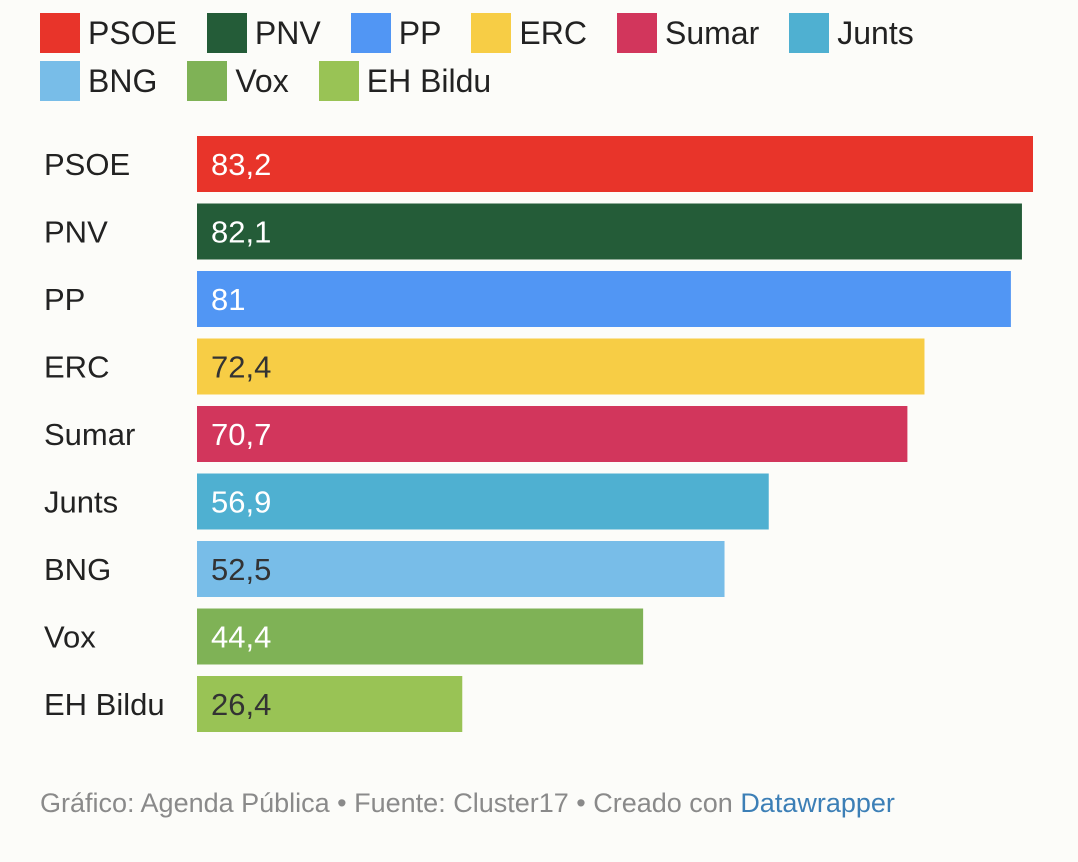 The image size is (1078, 862). What do you see at coordinates (241, 367) in the screenshot?
I see `value-label: 72,4` at bounding box center [241, 367].